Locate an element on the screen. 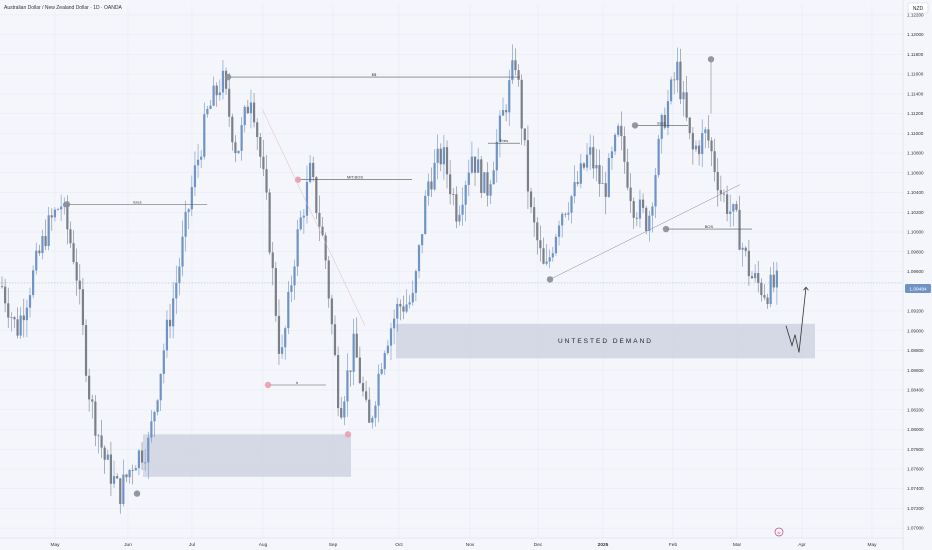  zone-label: UNTESTED DEMAND is located at coordinates (605, 341).